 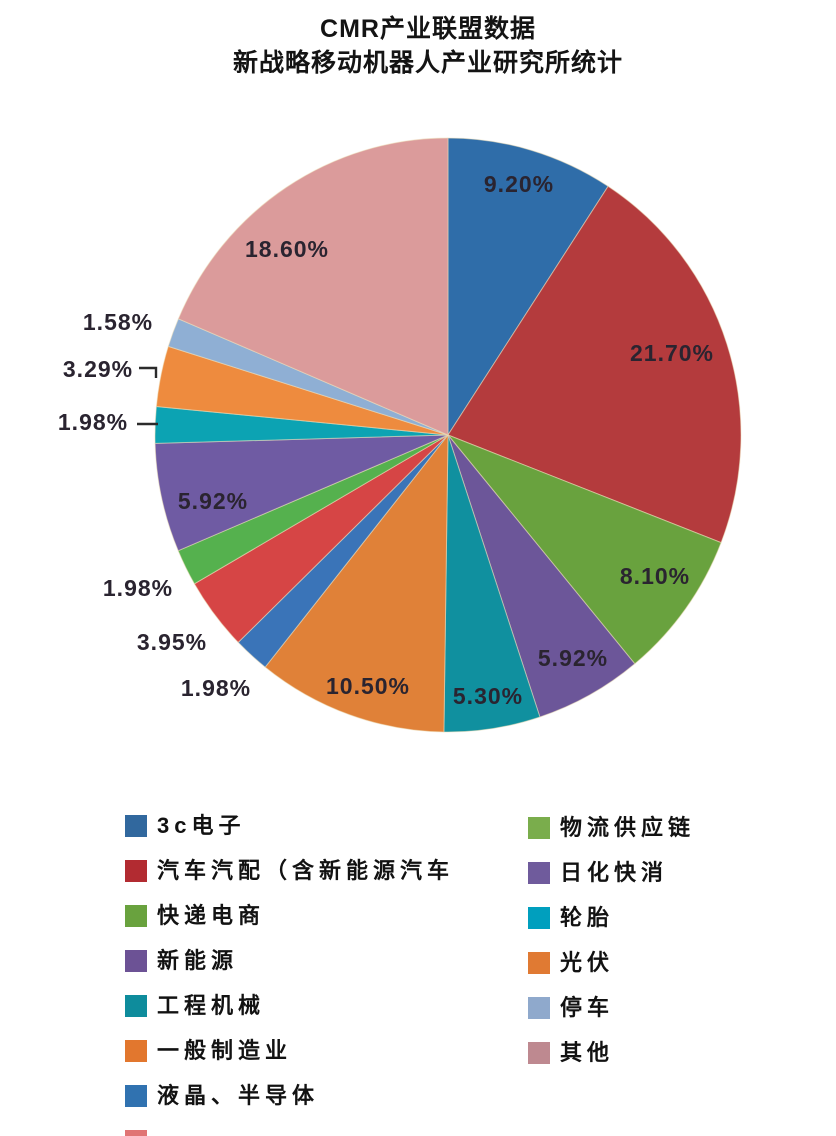 I want to click on chart-title-line1: CMR产业联盟数据, so click(x=428, y=29).